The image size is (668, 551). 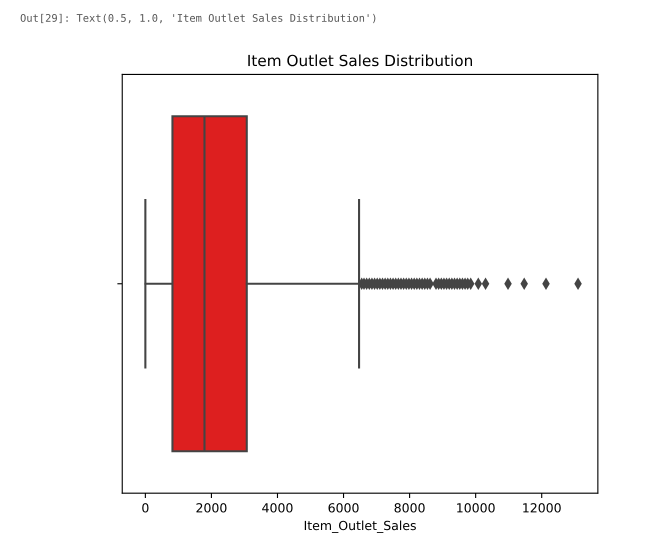 I want to click on chart-title: Item Outlet Sales Distribution, so click(x=360, y=60).